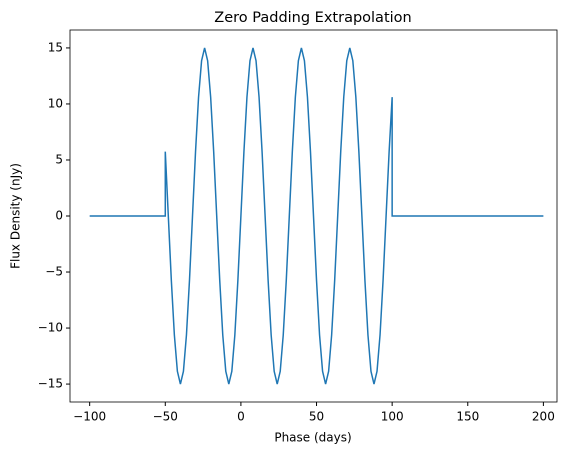  Describe the element at coordinates (59, 216) in the screenshot. I see `y-tick-label: 0` at that location.